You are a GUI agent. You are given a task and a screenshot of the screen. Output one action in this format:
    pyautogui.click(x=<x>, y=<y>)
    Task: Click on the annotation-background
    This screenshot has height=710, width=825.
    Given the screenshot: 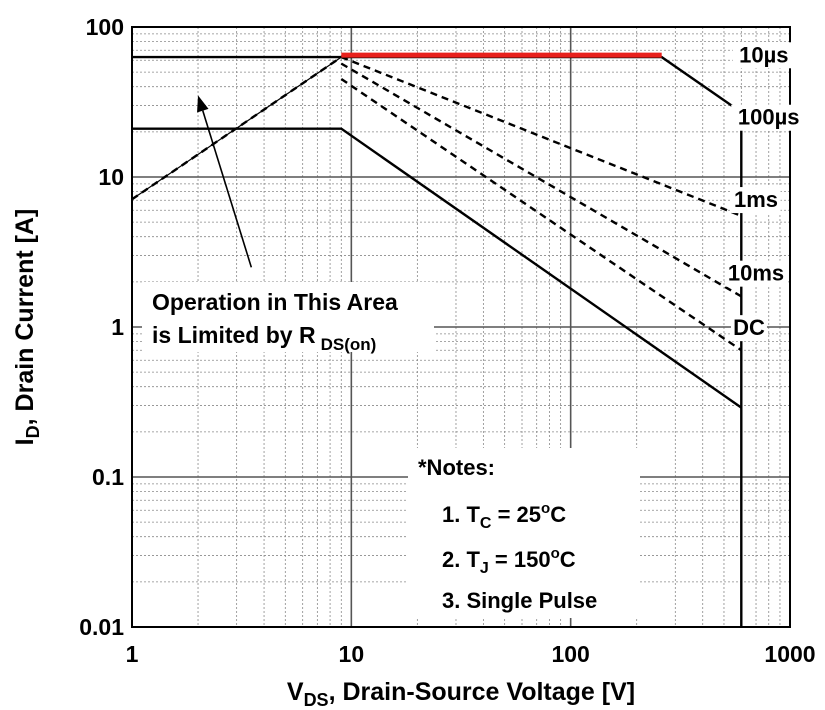 What is the action you would take?
    pyautogui.click(x=288, y=317)
    